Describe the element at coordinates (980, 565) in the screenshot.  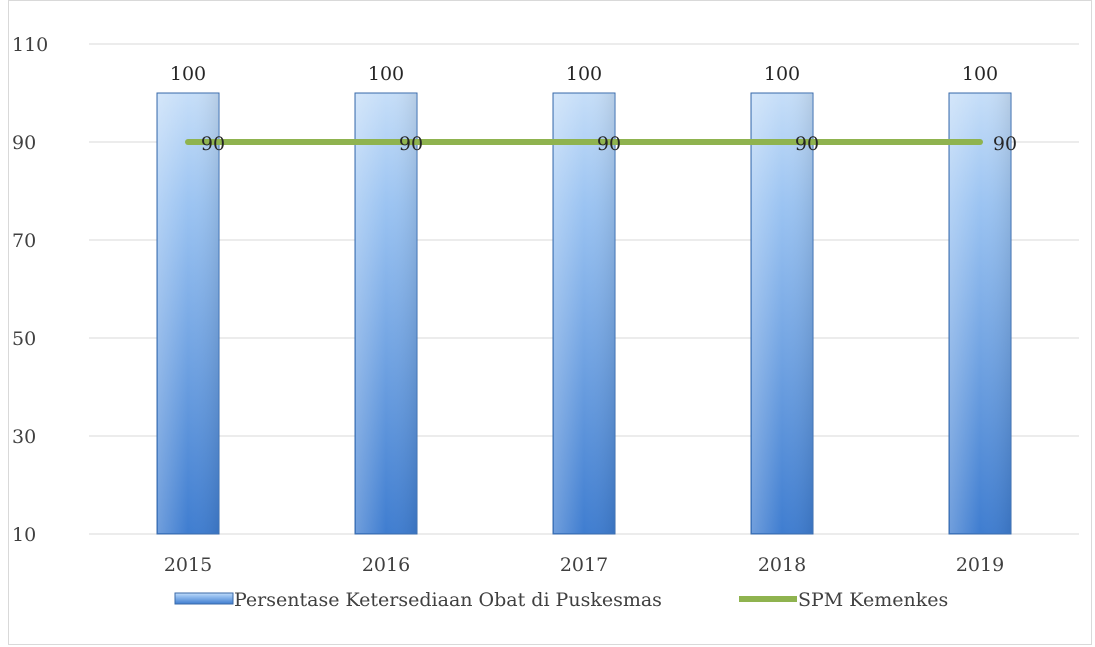
I see `x-tick-label: 2019` at that location.